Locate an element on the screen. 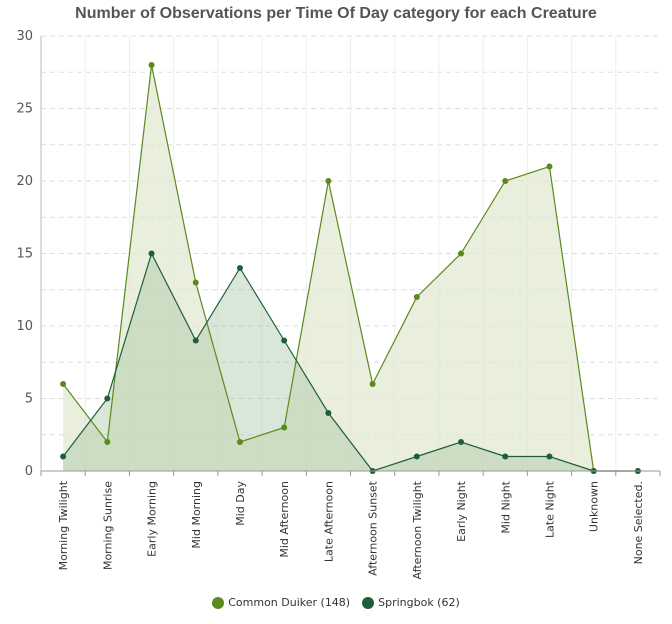 This screenshot has height=624, width=672. legend-label: Springbok (62) is located at coordinates (419, 602).